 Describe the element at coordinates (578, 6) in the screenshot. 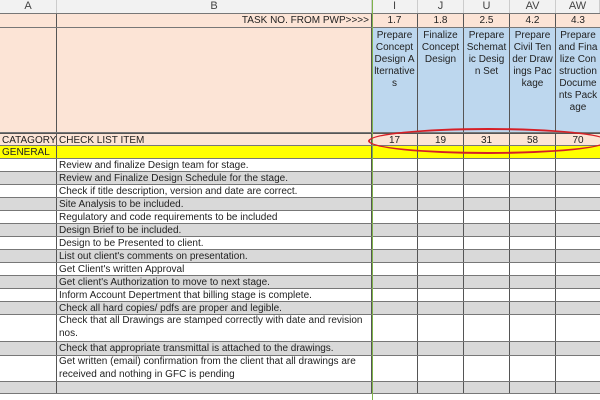

I see `column-header-AW: AW` at that location.